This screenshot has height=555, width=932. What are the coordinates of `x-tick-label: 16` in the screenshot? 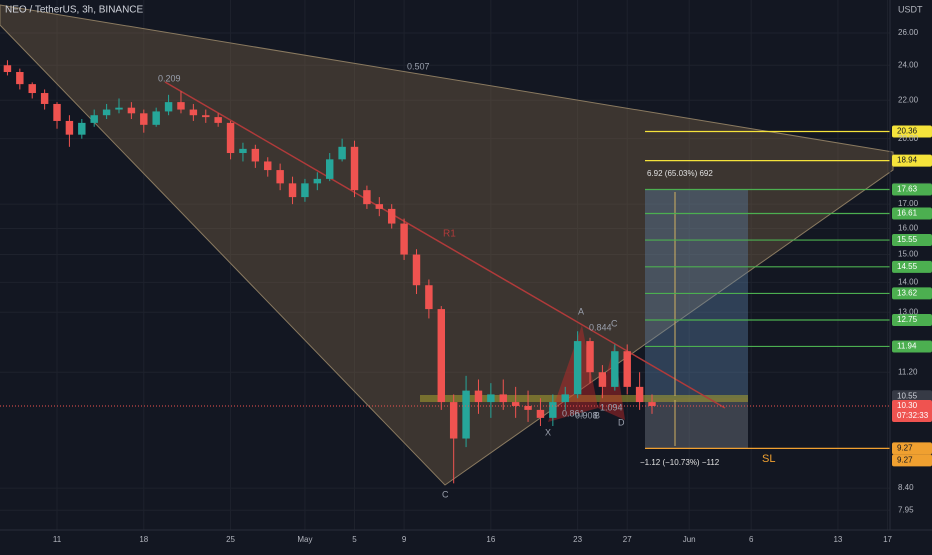 It's located at (490, 539).